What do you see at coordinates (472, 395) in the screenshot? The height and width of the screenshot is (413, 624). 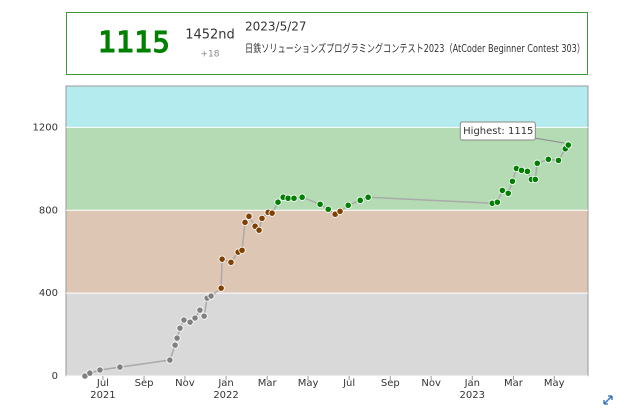 I see `x-year-label: 2023` at bounding box center [472, 395].